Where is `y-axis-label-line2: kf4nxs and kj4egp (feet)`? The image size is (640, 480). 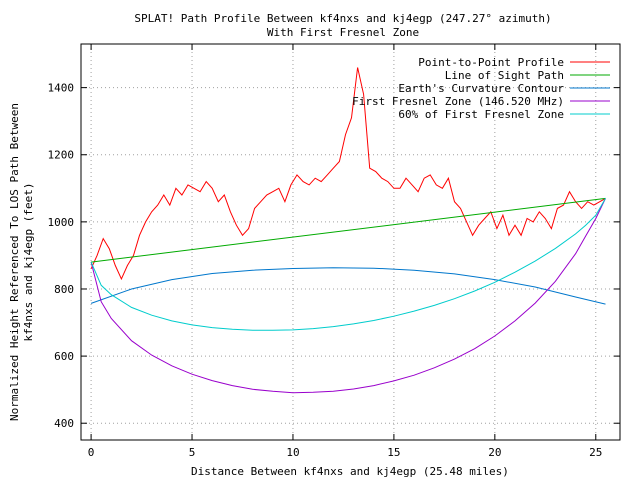 y-axis-label-line2: kf4nxs and kj4egp (feet) is located at coordinates (28, 262).